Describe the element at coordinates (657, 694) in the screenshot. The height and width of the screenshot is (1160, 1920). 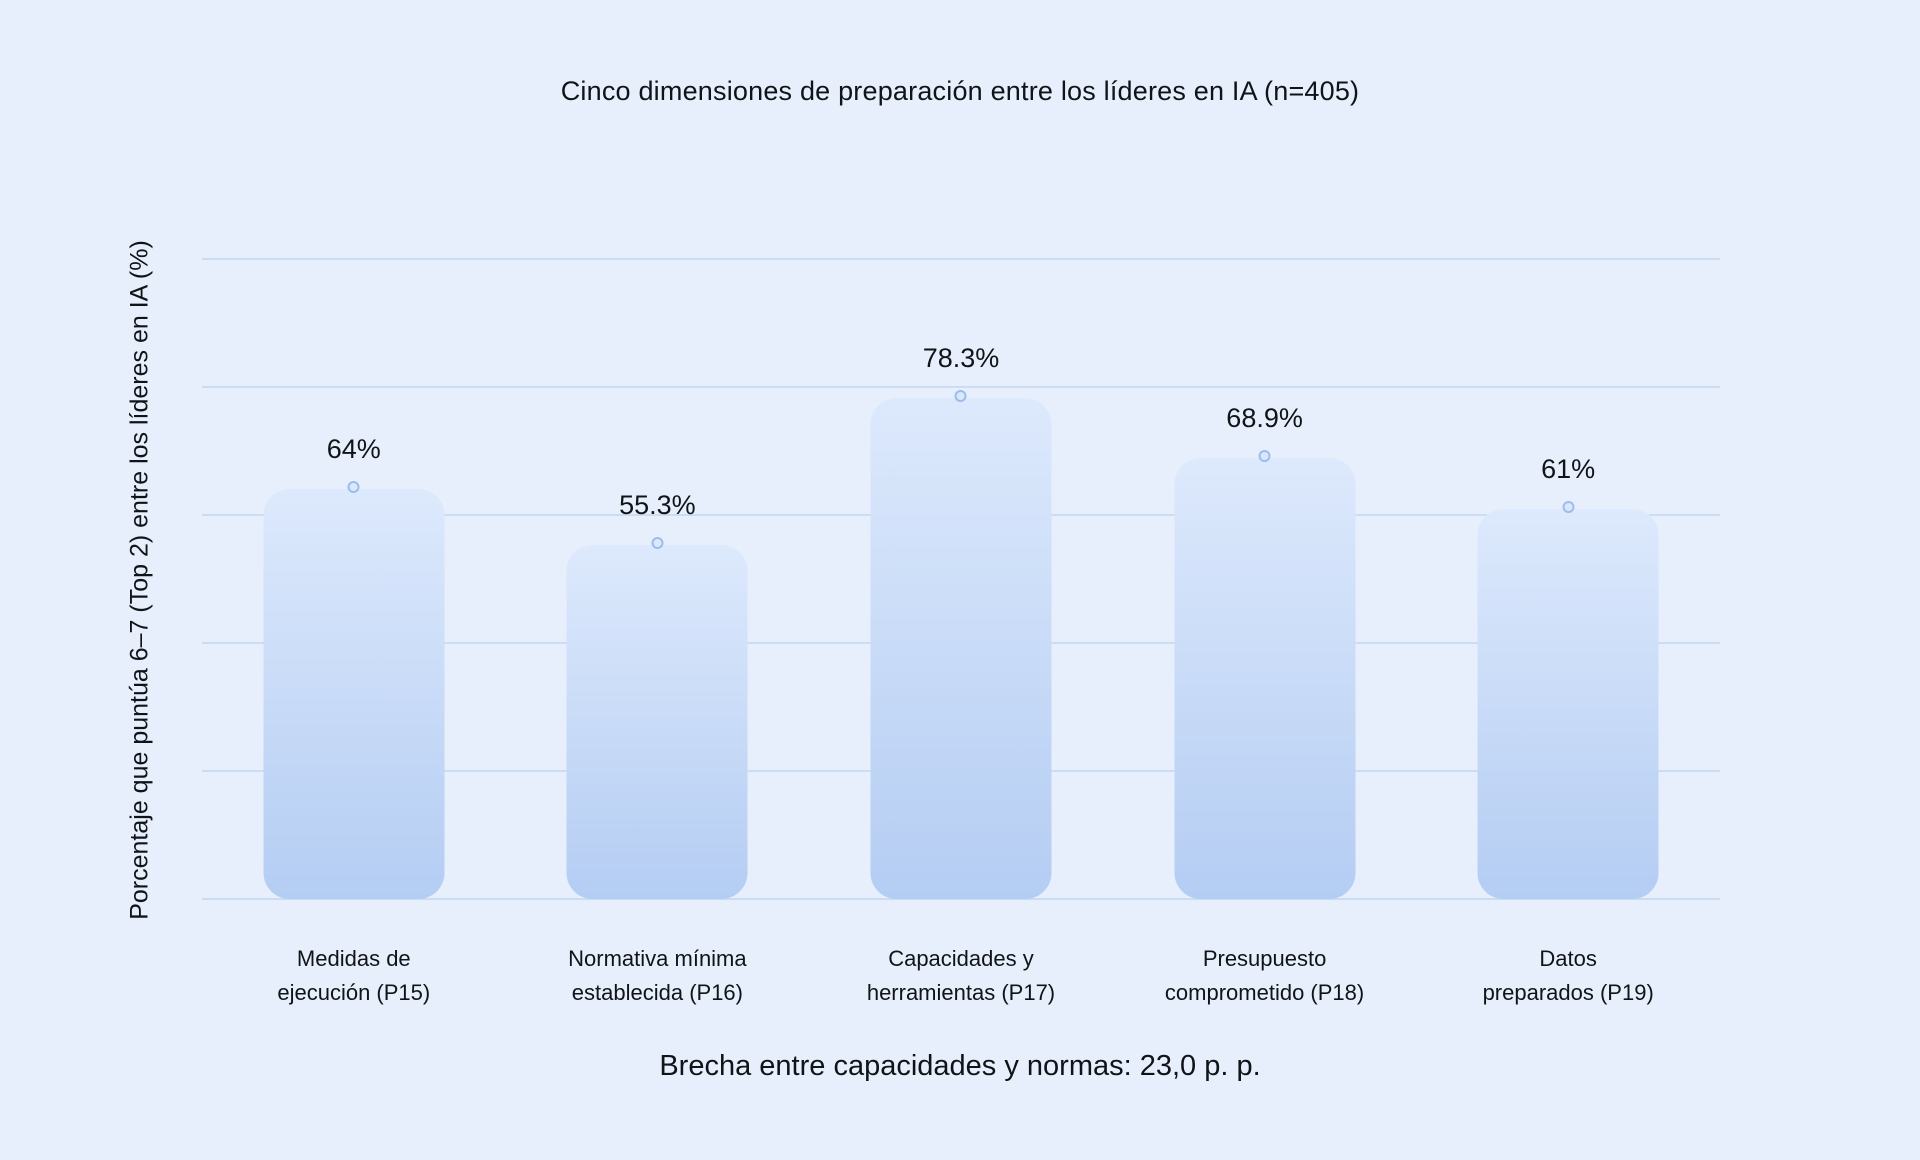
I see `bar: 55.3%` at that location.